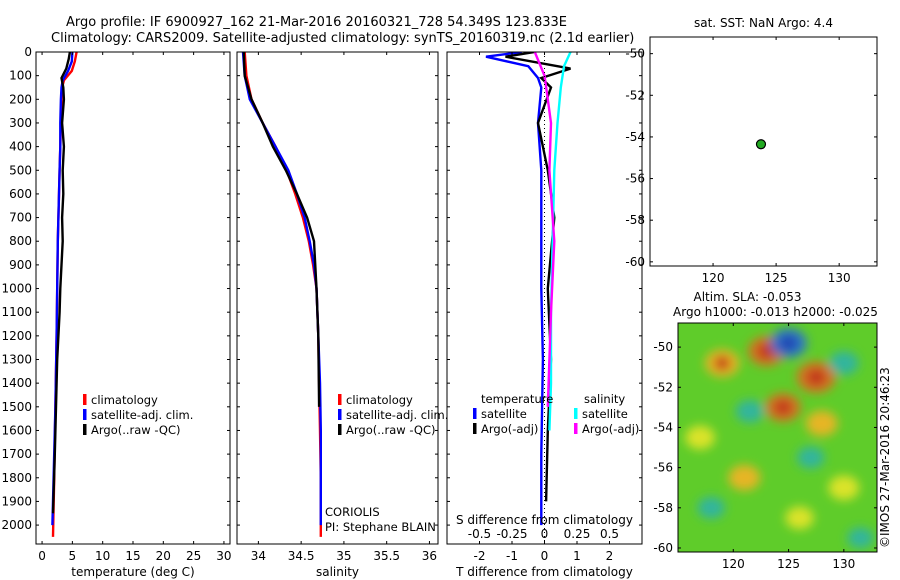 This screenshot has width=900, height=580. What do you see at coordinates (663, 468) in the screenshot?
I see `sla-ytick-label: -56` at bounding box center [663, 468].